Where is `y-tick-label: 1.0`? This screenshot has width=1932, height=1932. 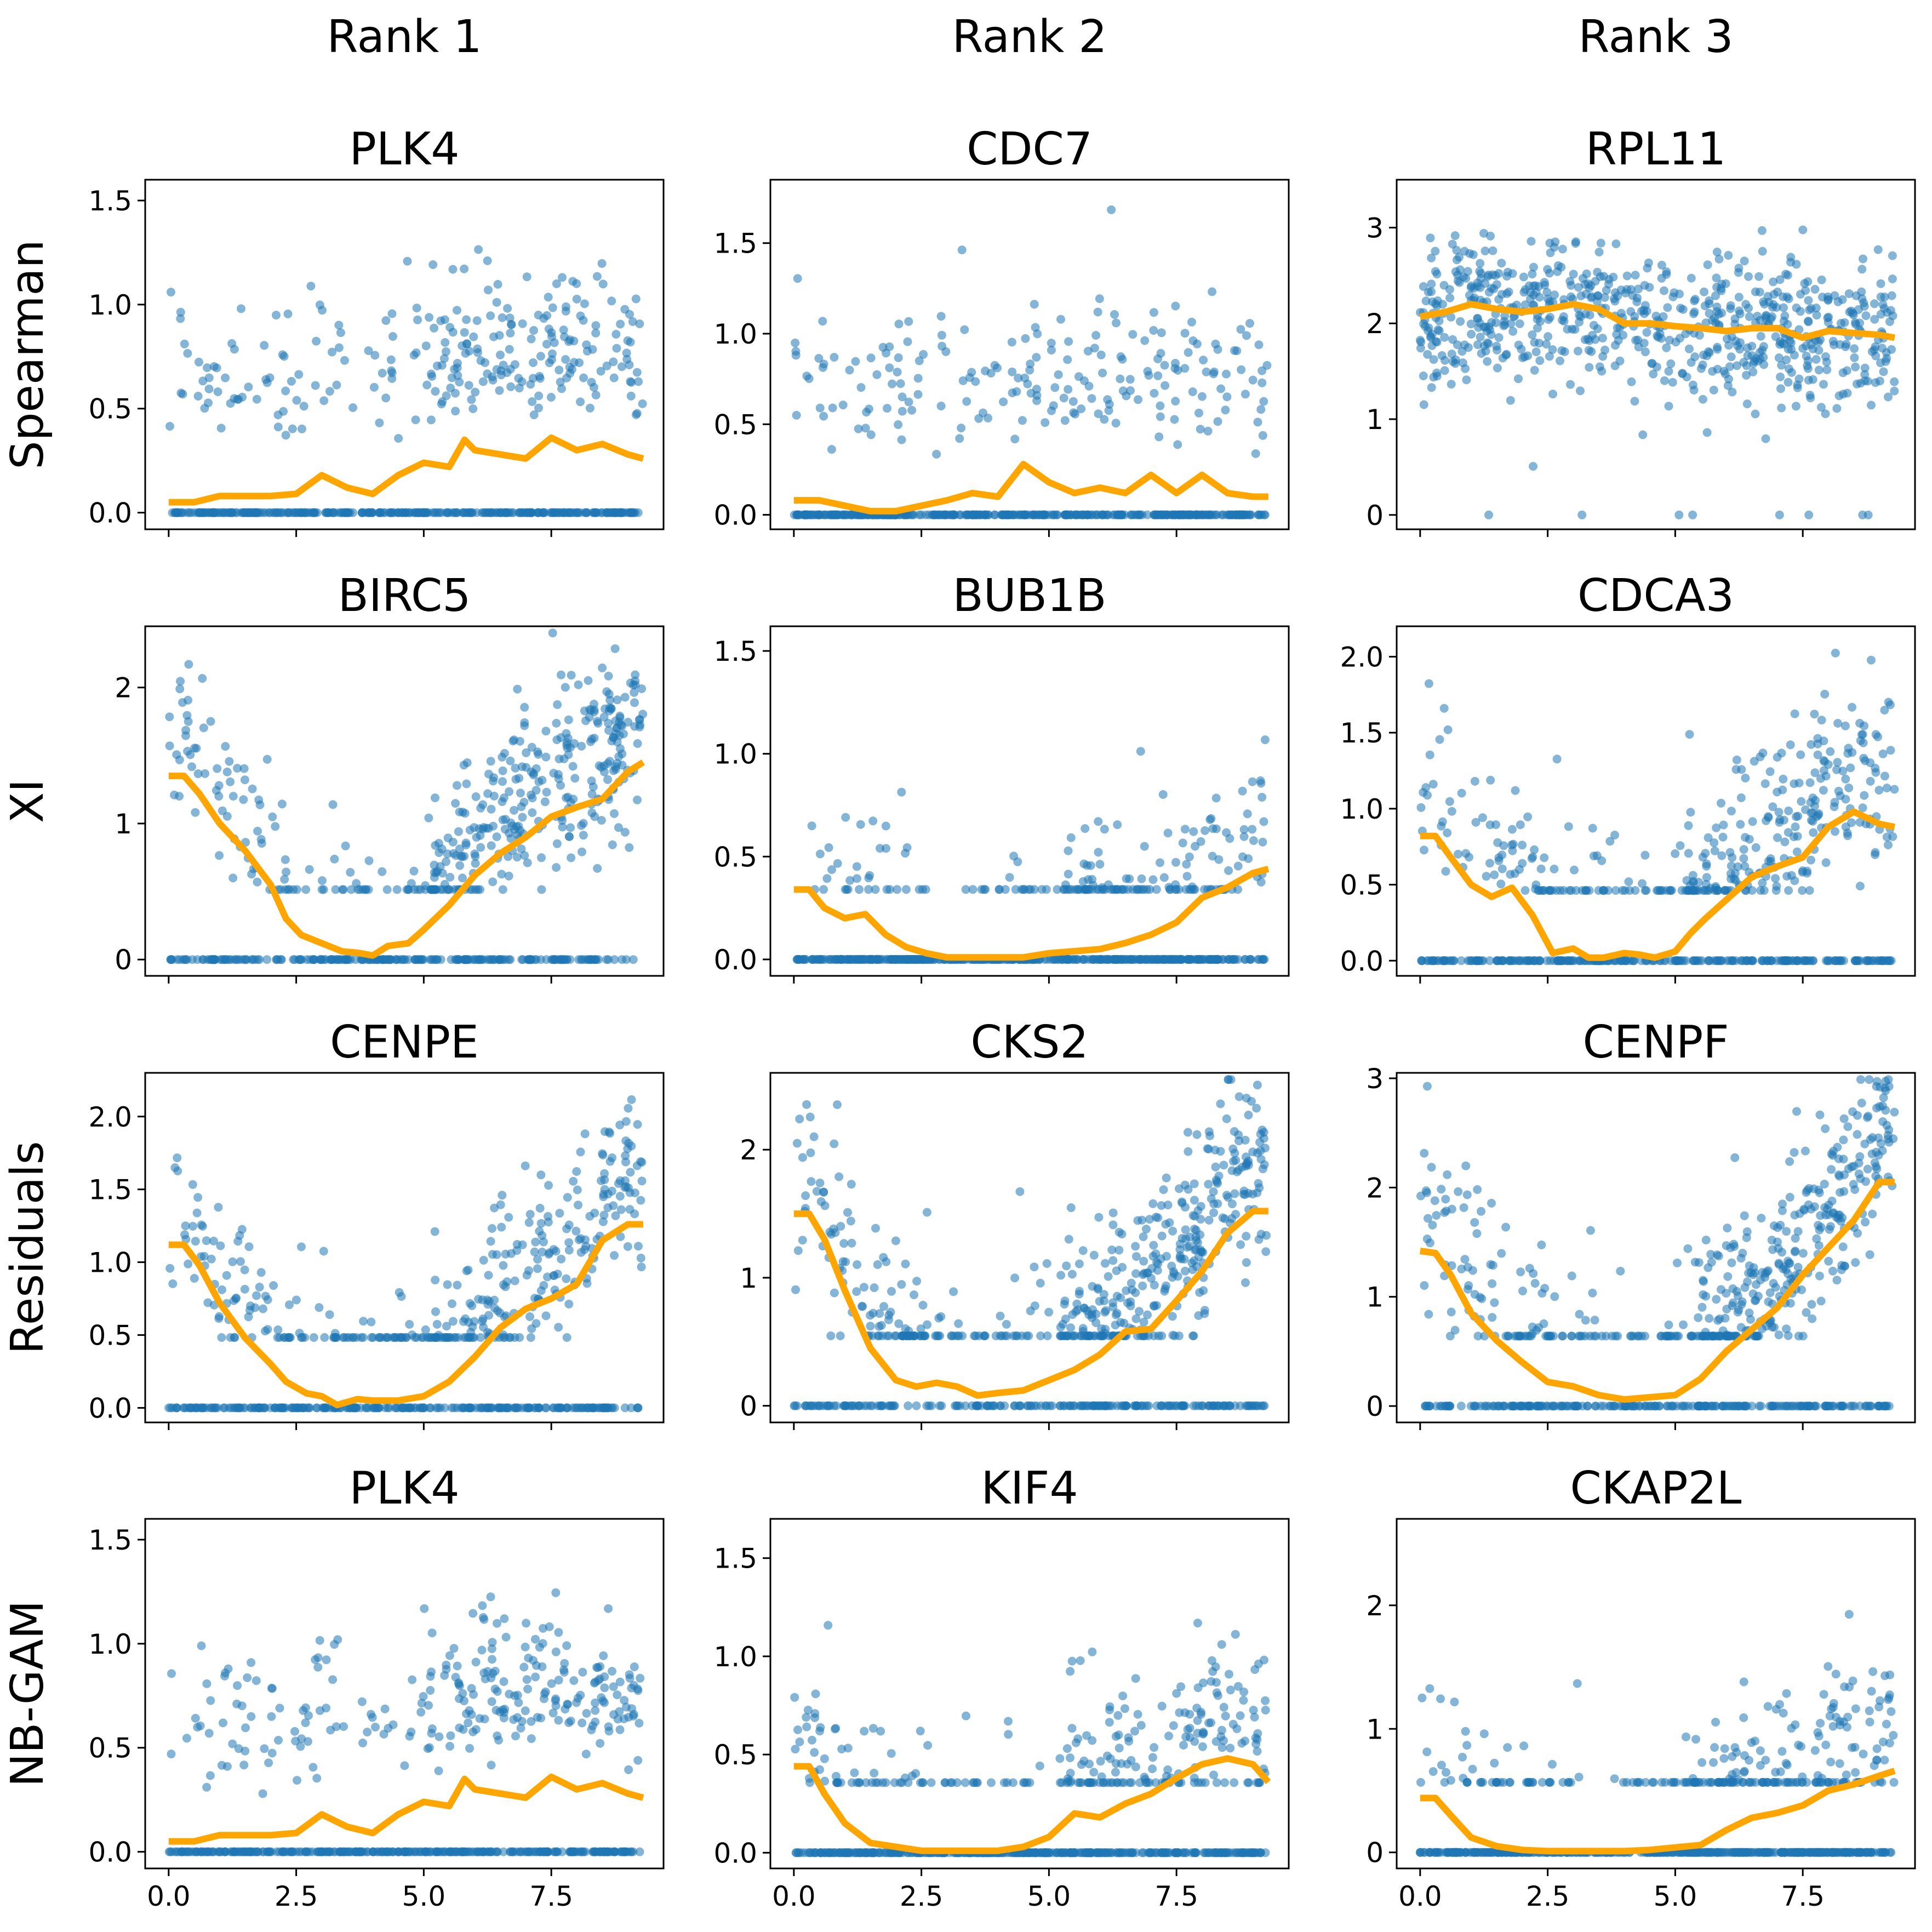 y-tick-label: 1.0 is located at coordinates (1362, 809).